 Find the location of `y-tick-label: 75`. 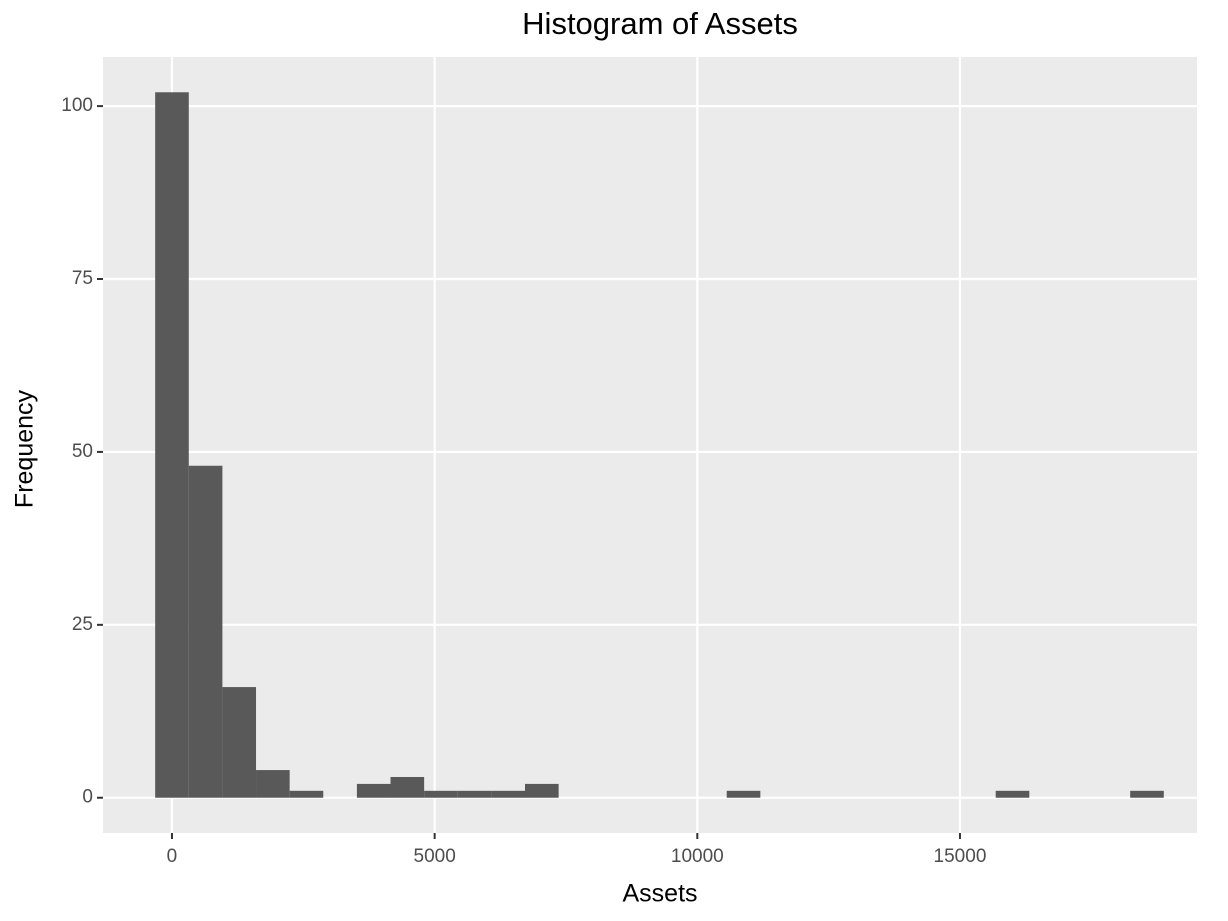

y-tick-label: 75 is located at coordinates (82, 278).